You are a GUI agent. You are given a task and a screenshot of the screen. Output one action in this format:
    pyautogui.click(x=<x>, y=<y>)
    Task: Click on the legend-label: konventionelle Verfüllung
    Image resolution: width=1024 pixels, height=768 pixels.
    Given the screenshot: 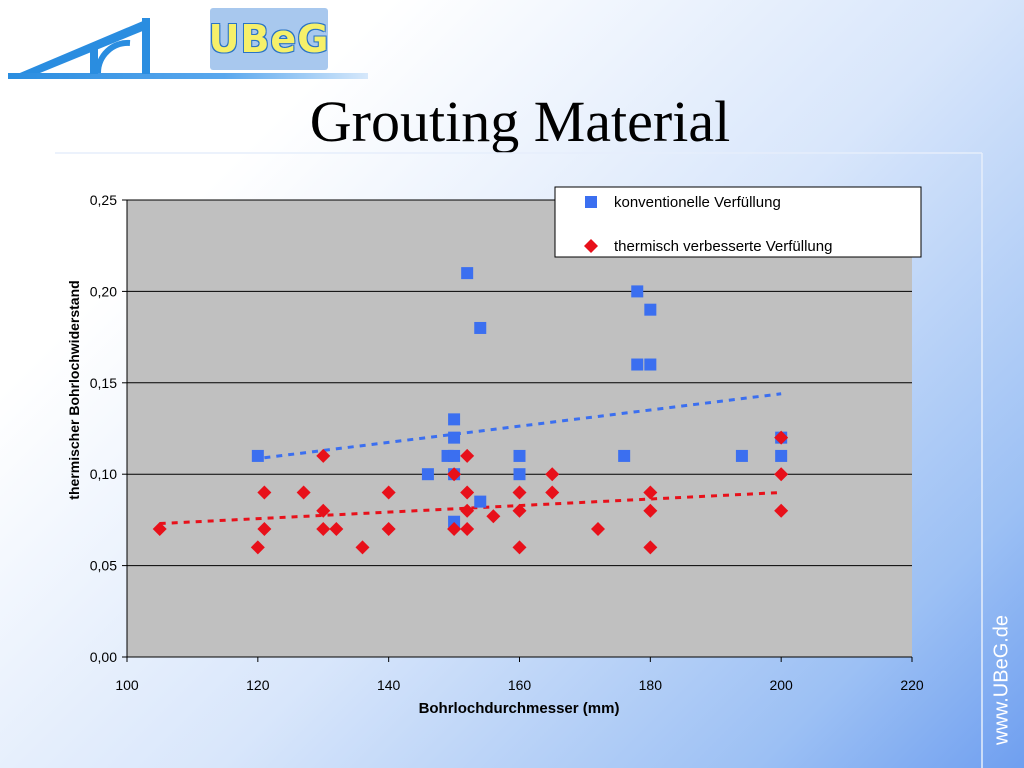 What is the action you would take?
    pyautogui.click(x=697, y=202)
    